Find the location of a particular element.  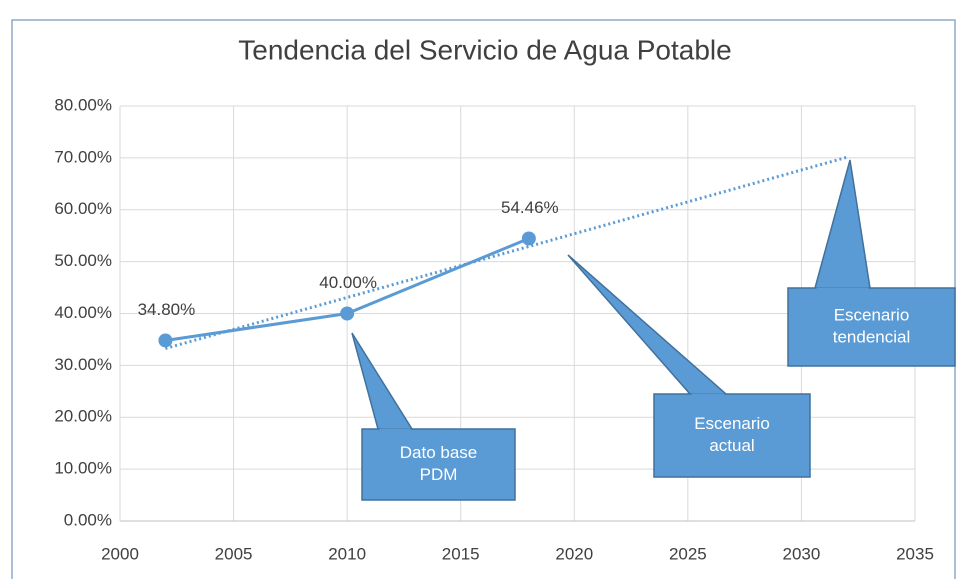

callout: Escenario actual is located at coordinates (689, 366).